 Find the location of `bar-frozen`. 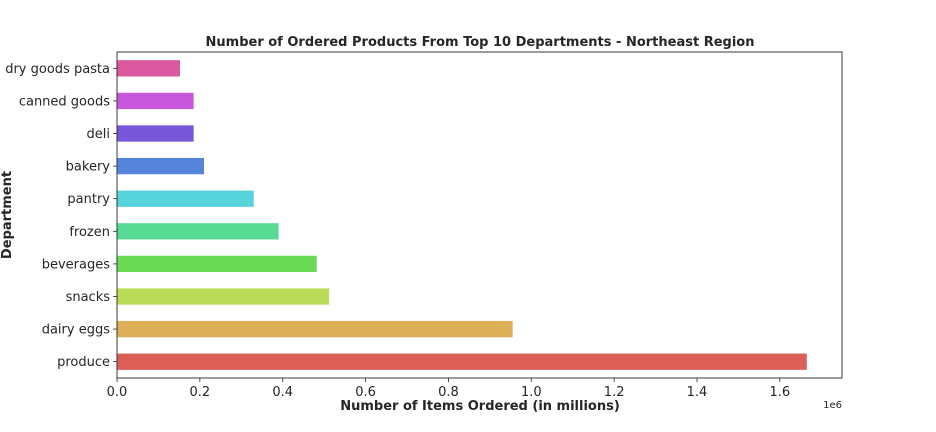

bar-frozen is located at coordinates (198, 231).